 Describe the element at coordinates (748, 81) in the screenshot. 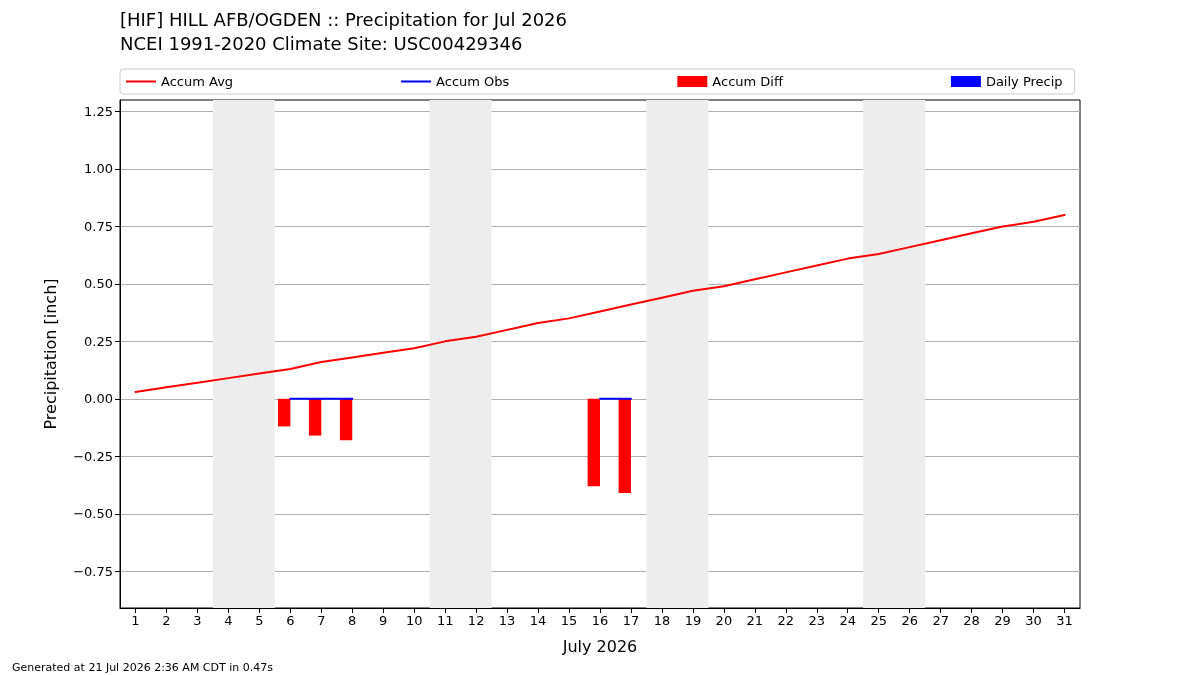

I see `legend-label: Accum Diff` at that location.